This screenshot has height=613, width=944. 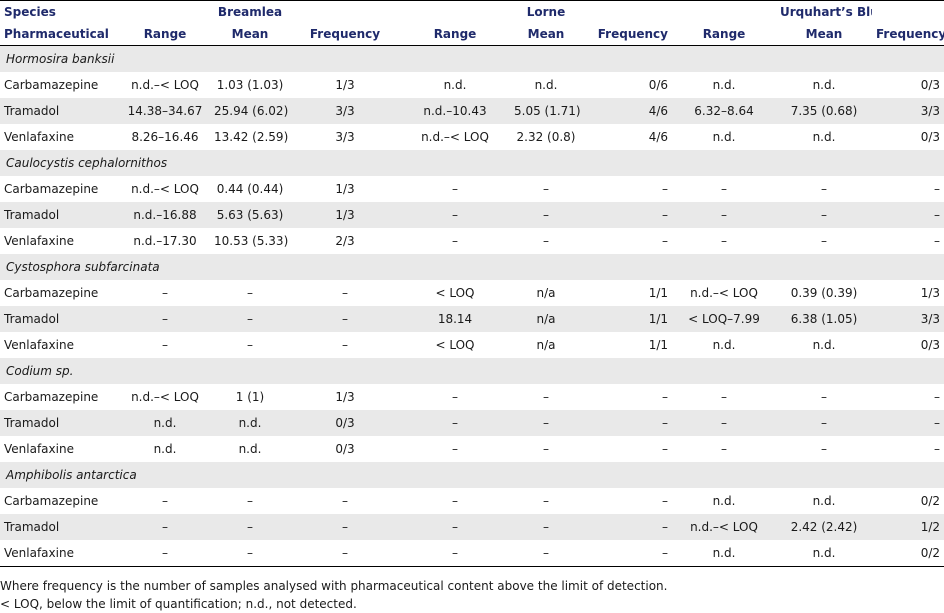 What do you see at coordinates (250, 397) in the screenshot?
I see `table-cell: 1 (1)` at bounding box center [250, 397].